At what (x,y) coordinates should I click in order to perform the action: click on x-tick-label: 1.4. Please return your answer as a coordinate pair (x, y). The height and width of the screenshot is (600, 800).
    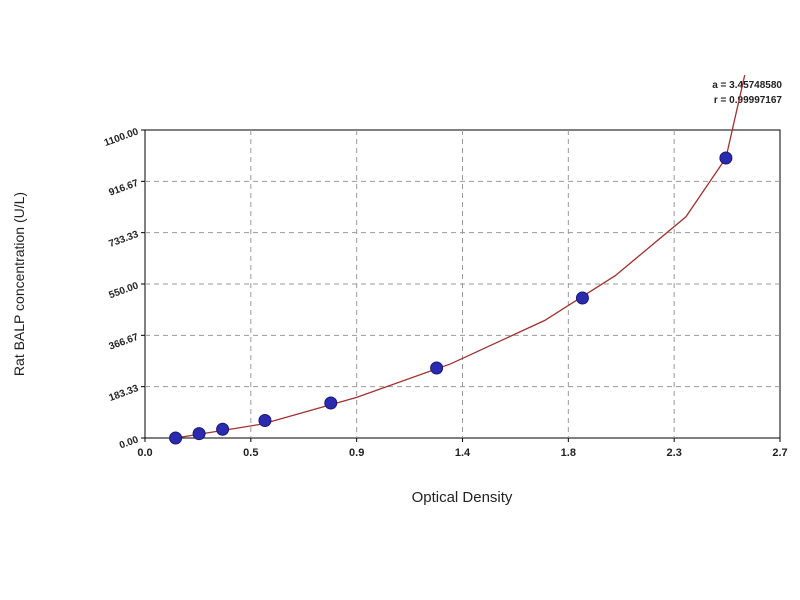
    Looking at the image, I should click on (463, 453).